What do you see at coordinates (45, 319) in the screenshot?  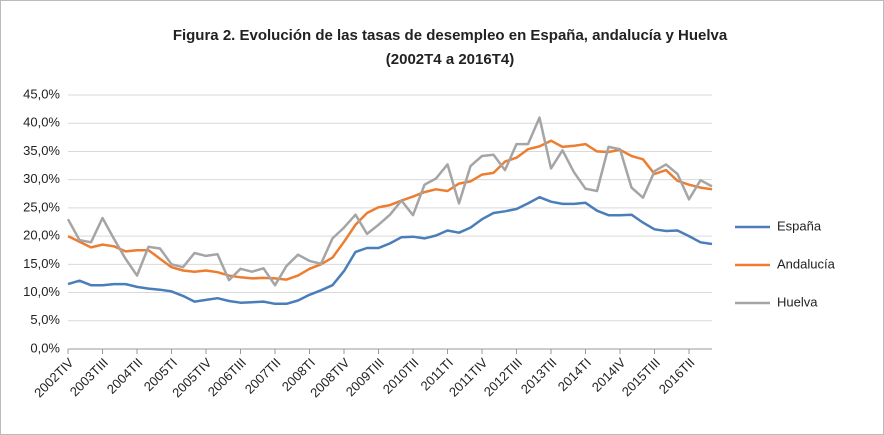 I see `y-tick-label: 5,0%` at bounding box center [45, 319].